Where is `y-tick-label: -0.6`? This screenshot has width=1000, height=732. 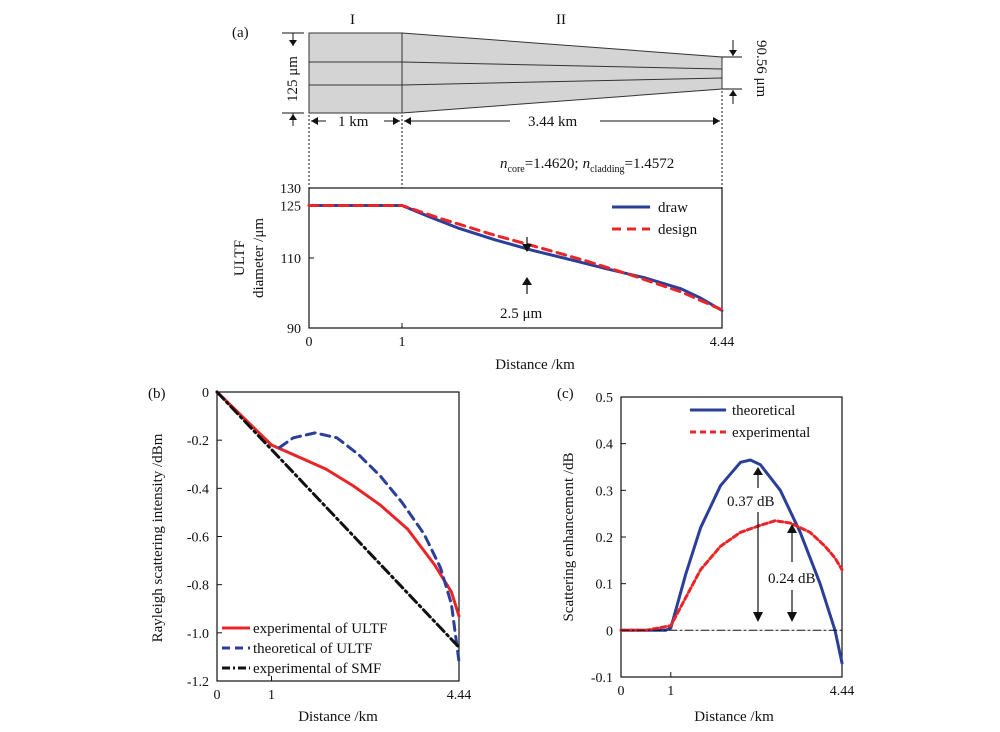 y-tick-label: -0.6 is located at coordinates (198, 538).